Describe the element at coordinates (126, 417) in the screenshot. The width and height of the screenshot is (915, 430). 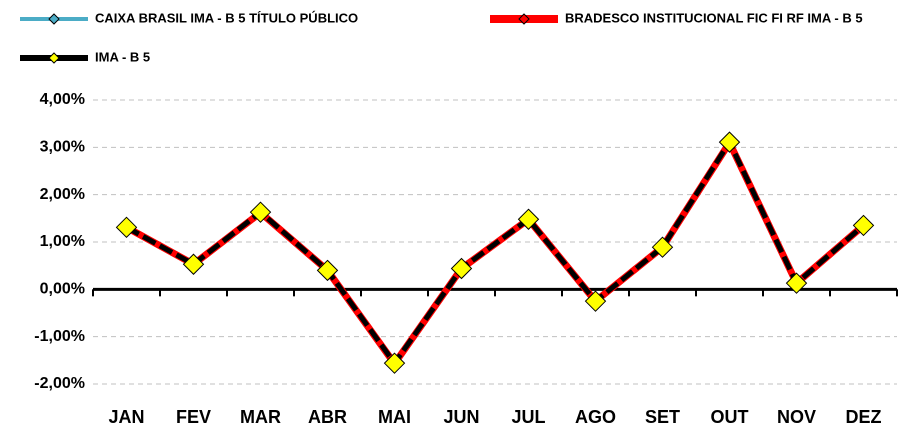
I see `x-tick-label: JAN` at that location.